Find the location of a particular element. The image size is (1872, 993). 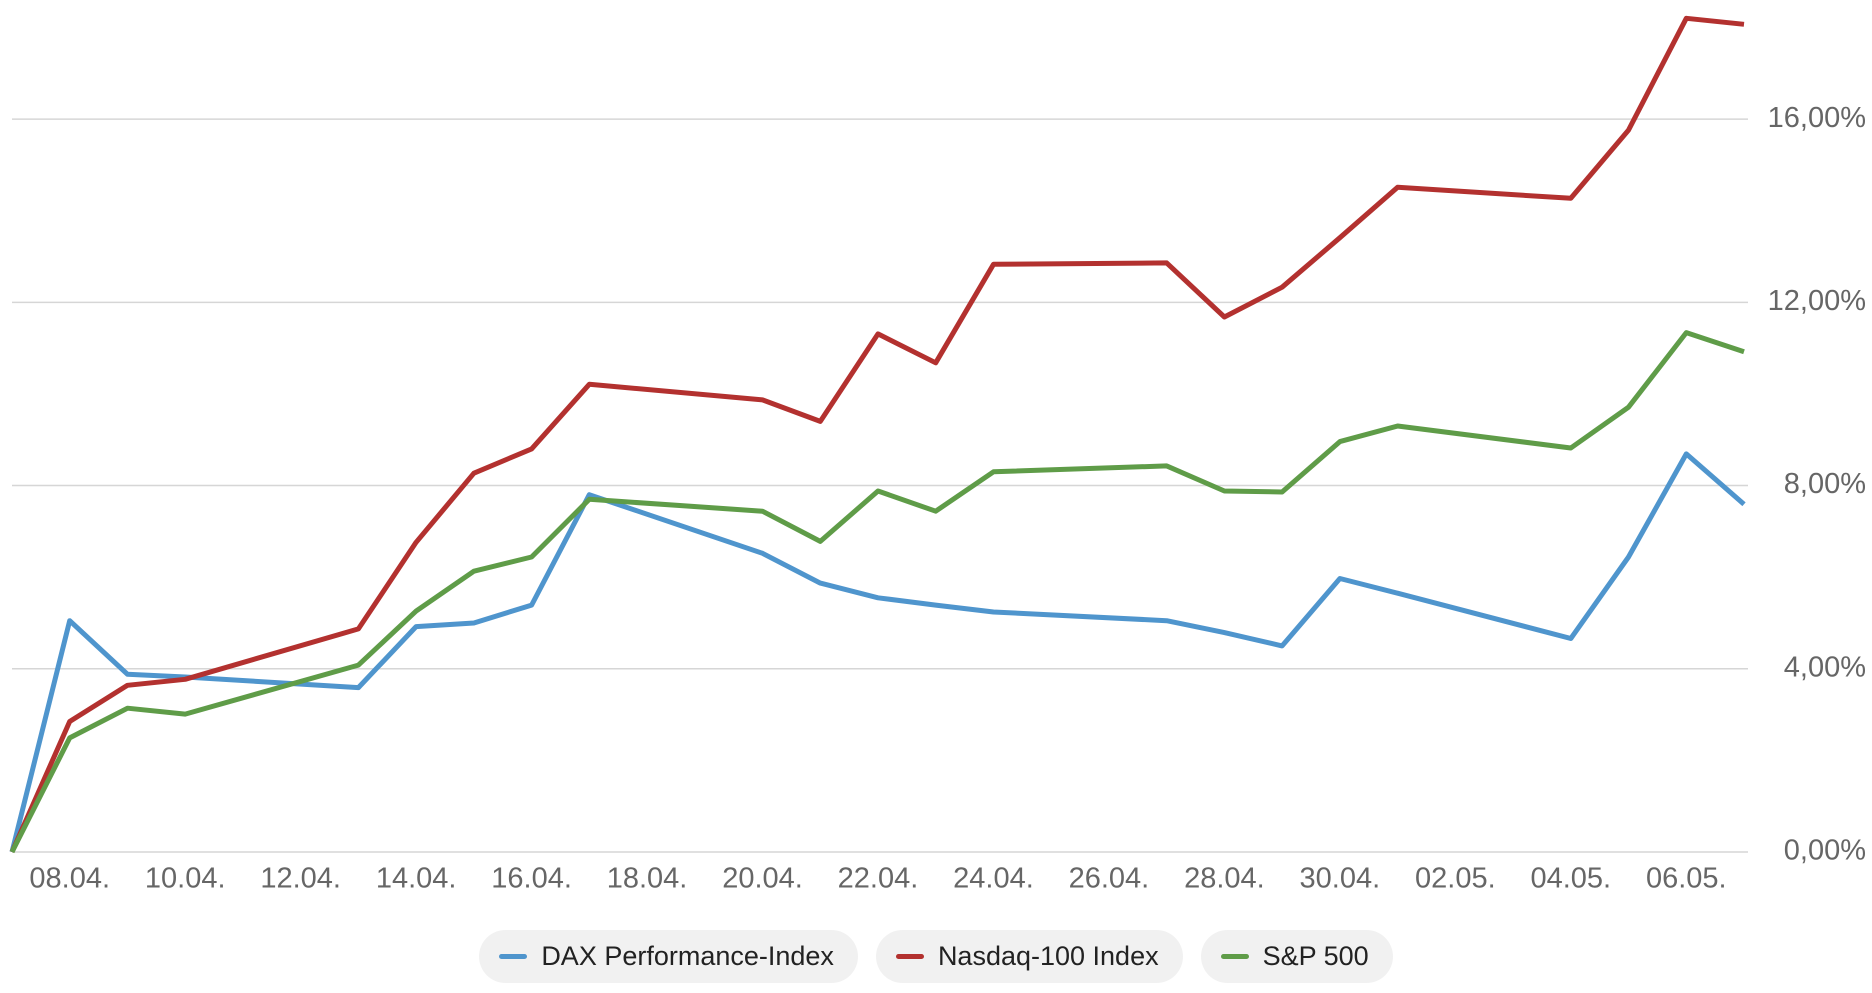

legend-item: S&P 500 is located at coordinates (1296, 956).